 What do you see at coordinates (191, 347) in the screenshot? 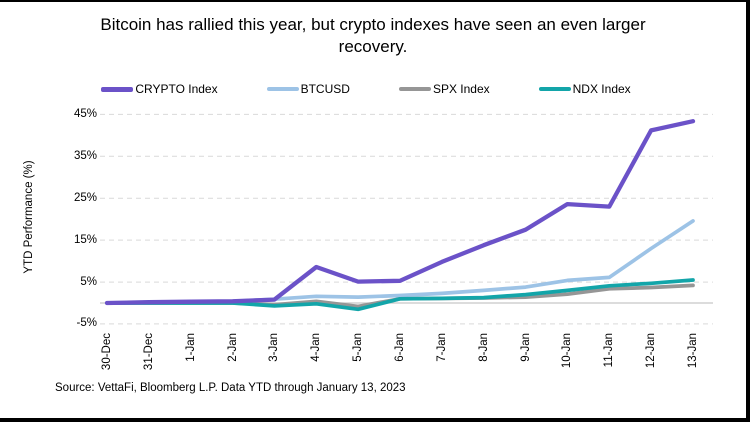
I see `x-tick-label: 1-Jan` at bounding box center [191, 347].